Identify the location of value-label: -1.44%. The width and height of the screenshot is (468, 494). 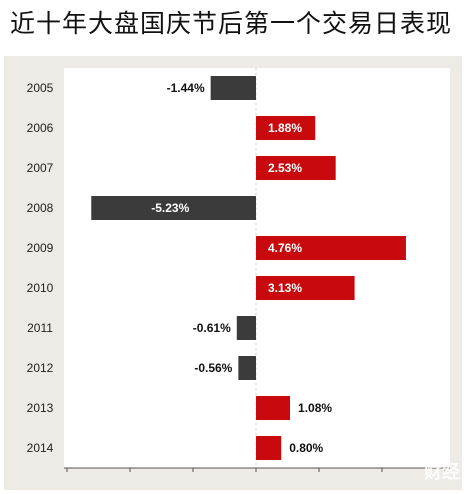
(186, 88).